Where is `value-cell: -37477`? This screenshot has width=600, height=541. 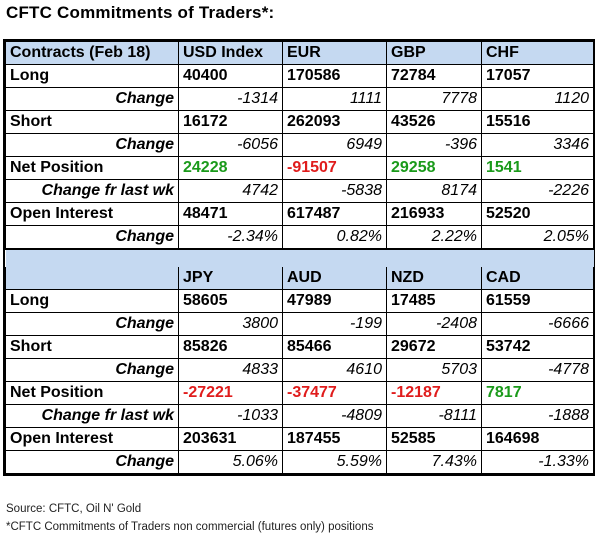
value-cell: -37477 is located at coordinates (334, 393).